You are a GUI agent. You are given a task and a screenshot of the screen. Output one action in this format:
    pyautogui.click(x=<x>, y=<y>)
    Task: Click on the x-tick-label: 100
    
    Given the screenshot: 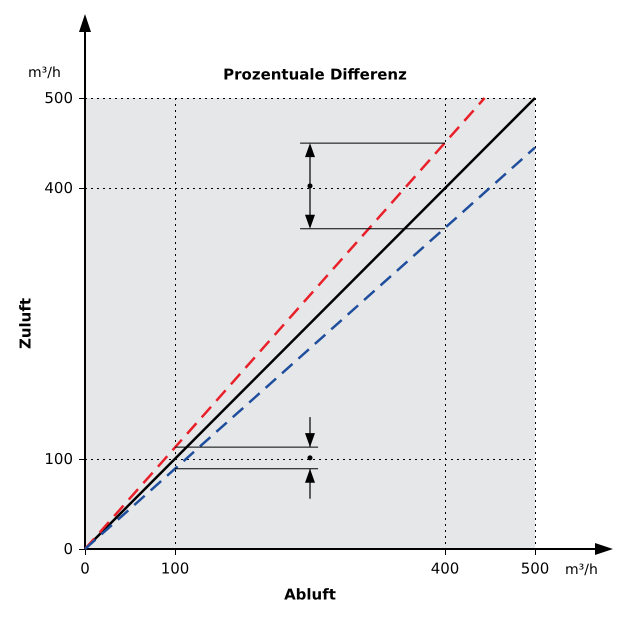 What is the action you would take?
    pyautogui.click(x=175, y=569)
    